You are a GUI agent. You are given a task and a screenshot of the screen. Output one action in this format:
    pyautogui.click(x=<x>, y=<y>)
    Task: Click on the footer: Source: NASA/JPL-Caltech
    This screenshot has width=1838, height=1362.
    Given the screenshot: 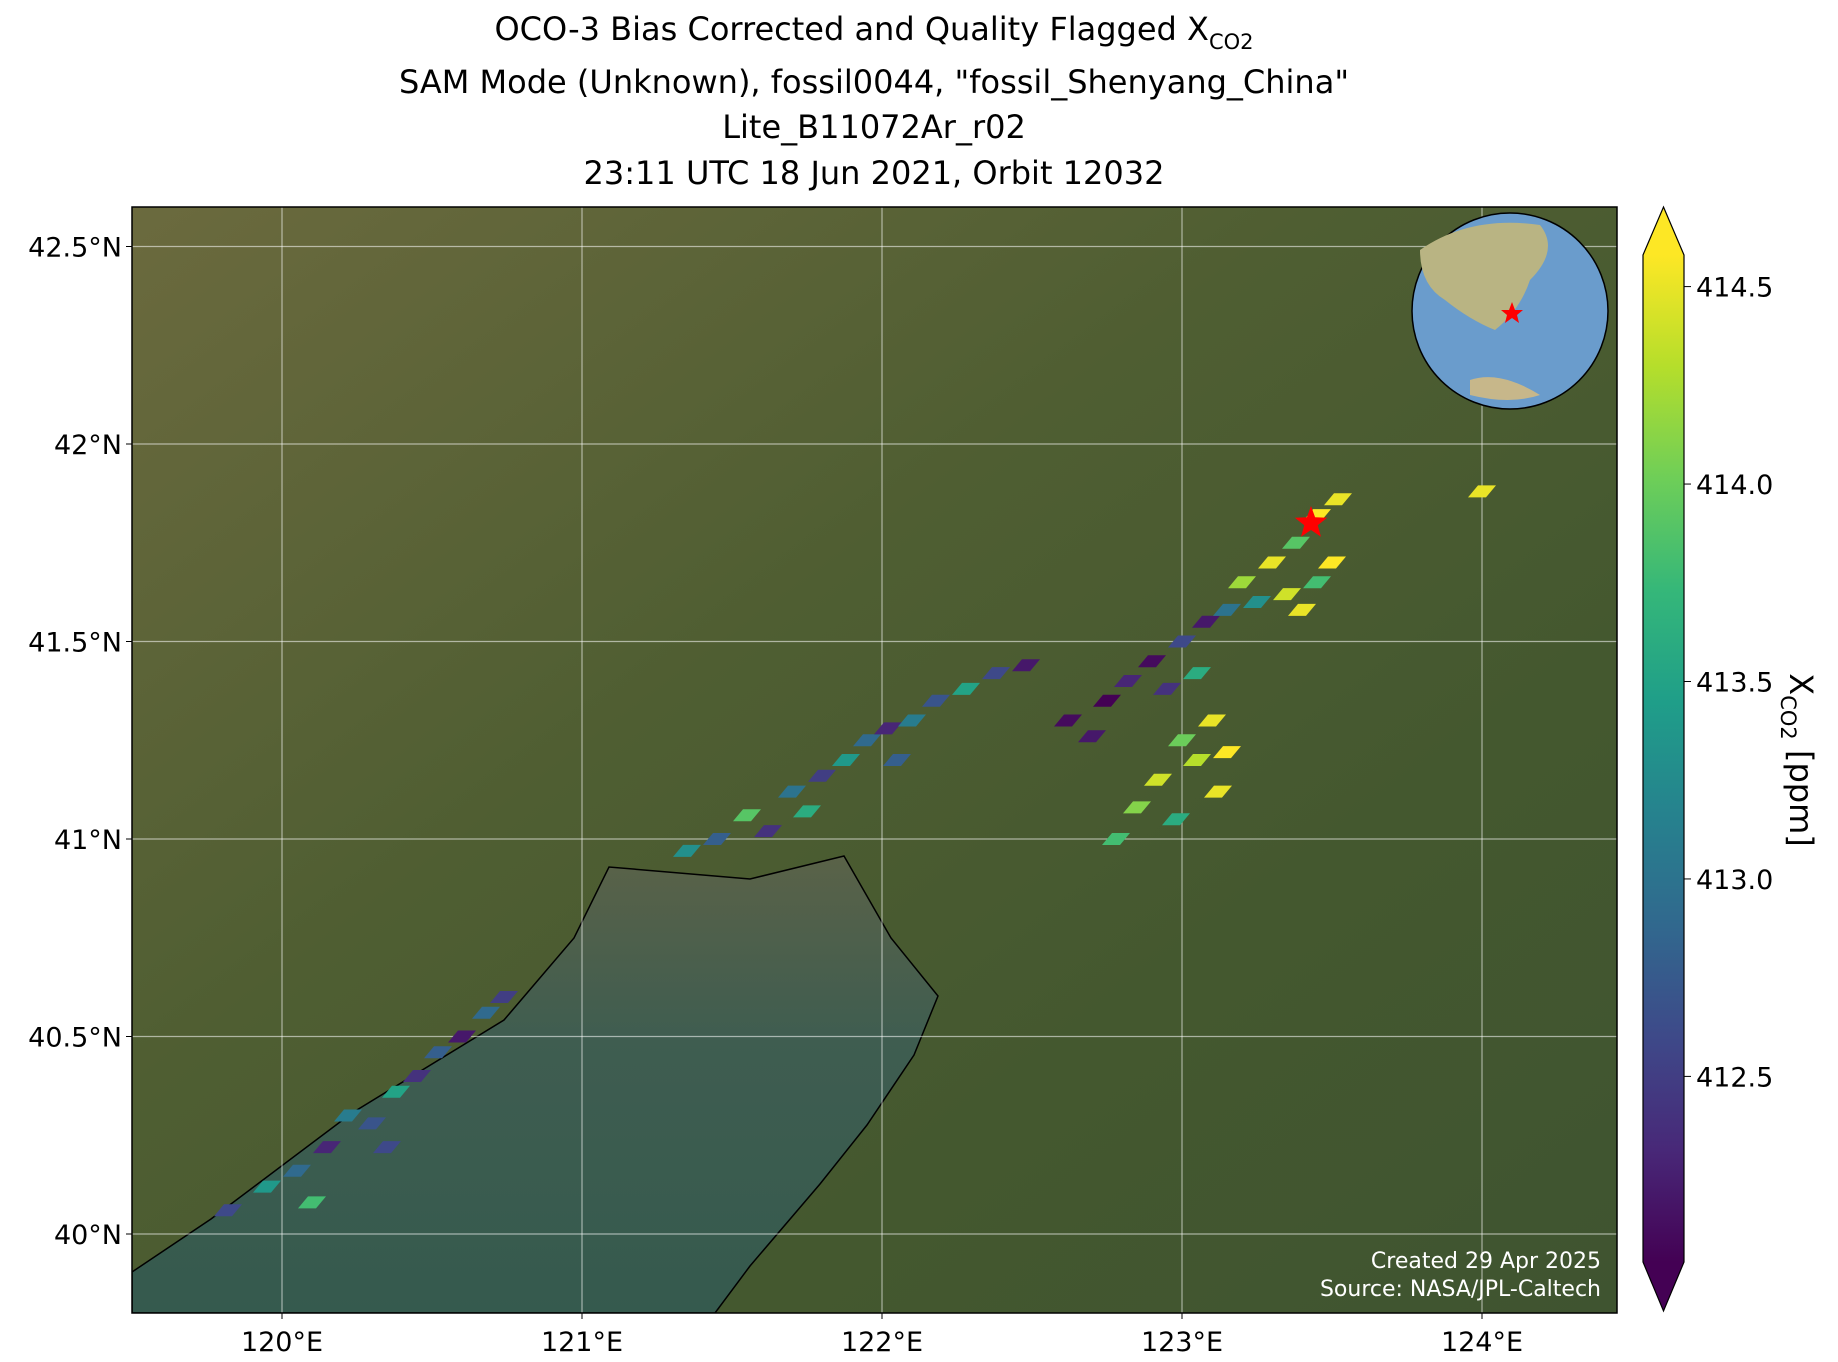 What is the action you would take?
    pyautogui.click(x=1460, y=1289)
    